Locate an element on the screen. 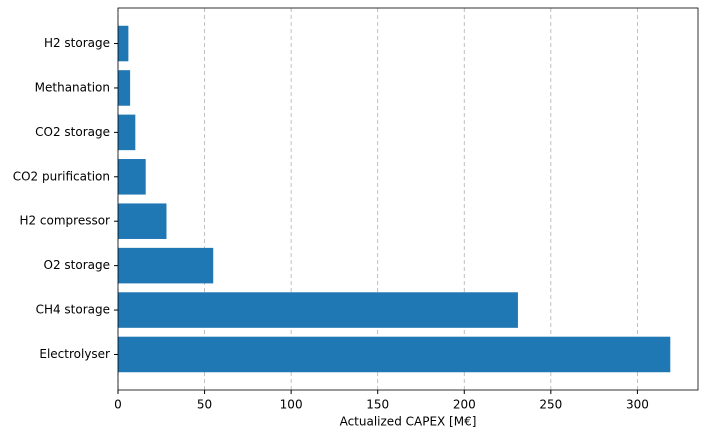  y-tick-label: CO2 purification is located at coordinates (61, 176).